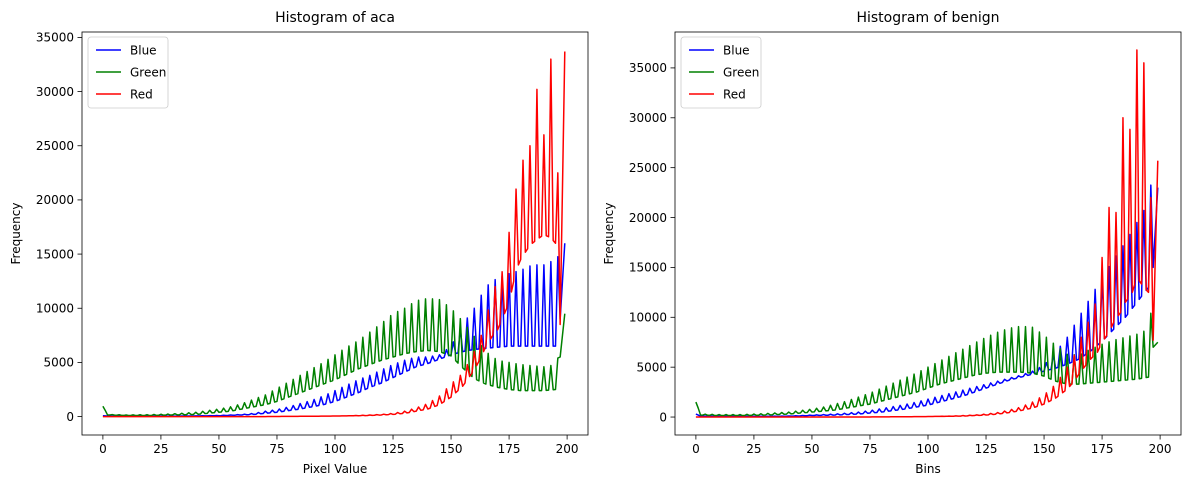  I want to click on chart-title: Histogram of aca, so click(335, 18).